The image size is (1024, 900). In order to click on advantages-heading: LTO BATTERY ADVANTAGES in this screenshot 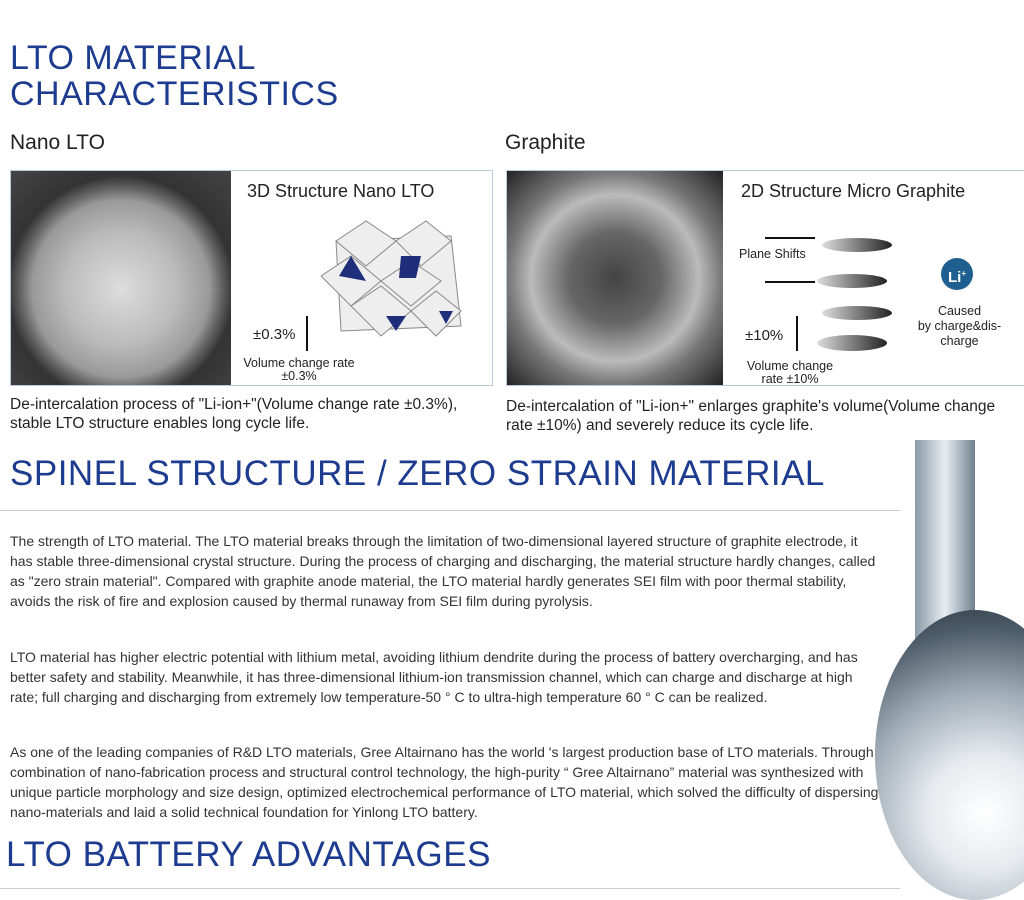, I will do `click(248, 854)`.